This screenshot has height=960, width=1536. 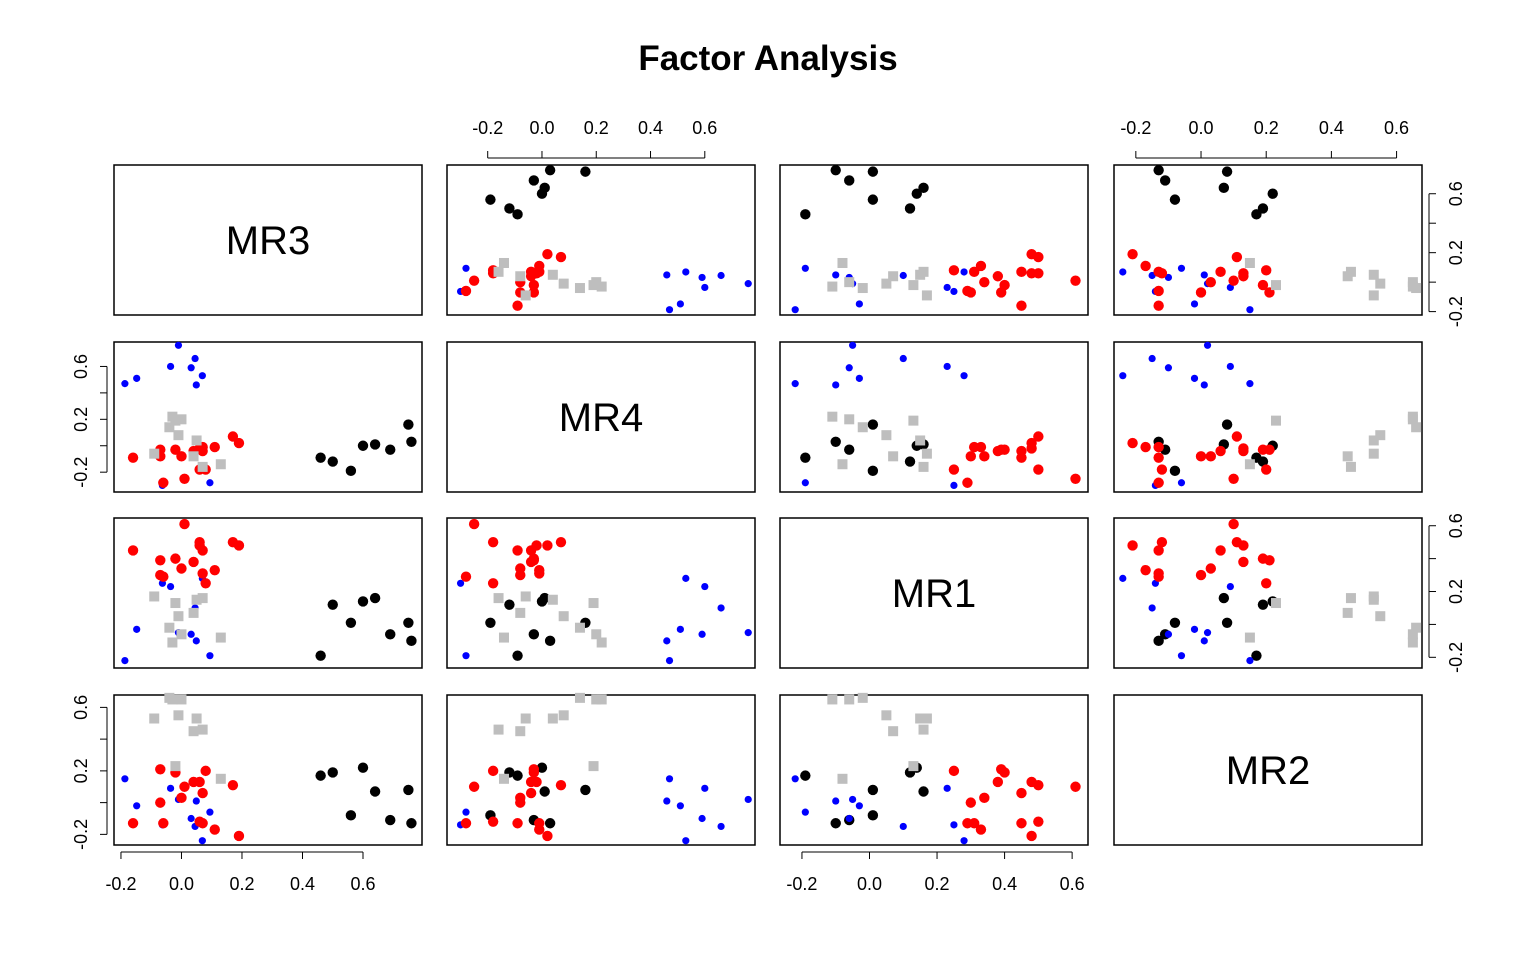 I want to click on panel-MR1-vs-MR3, so click(x=268, y=593).